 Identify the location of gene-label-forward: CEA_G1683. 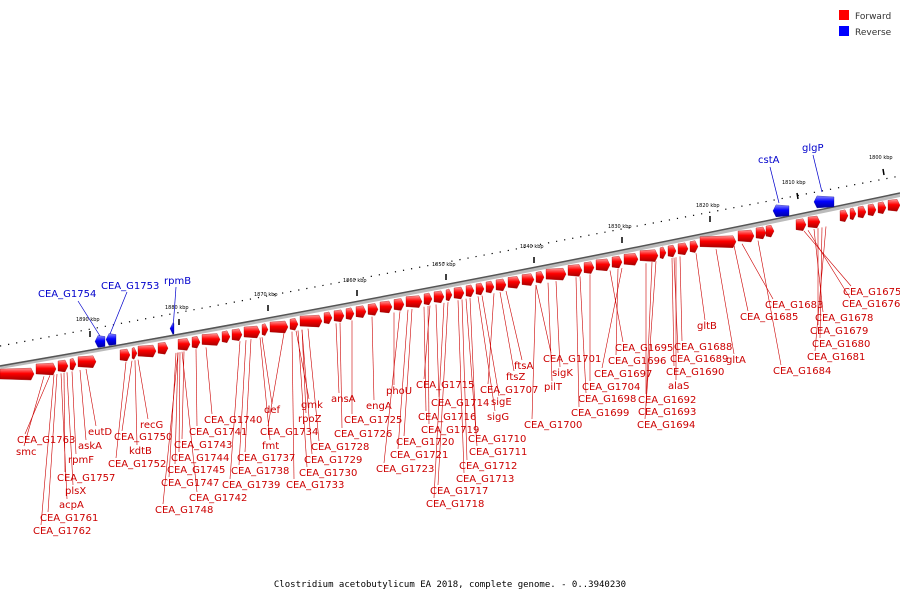
(794, 305).